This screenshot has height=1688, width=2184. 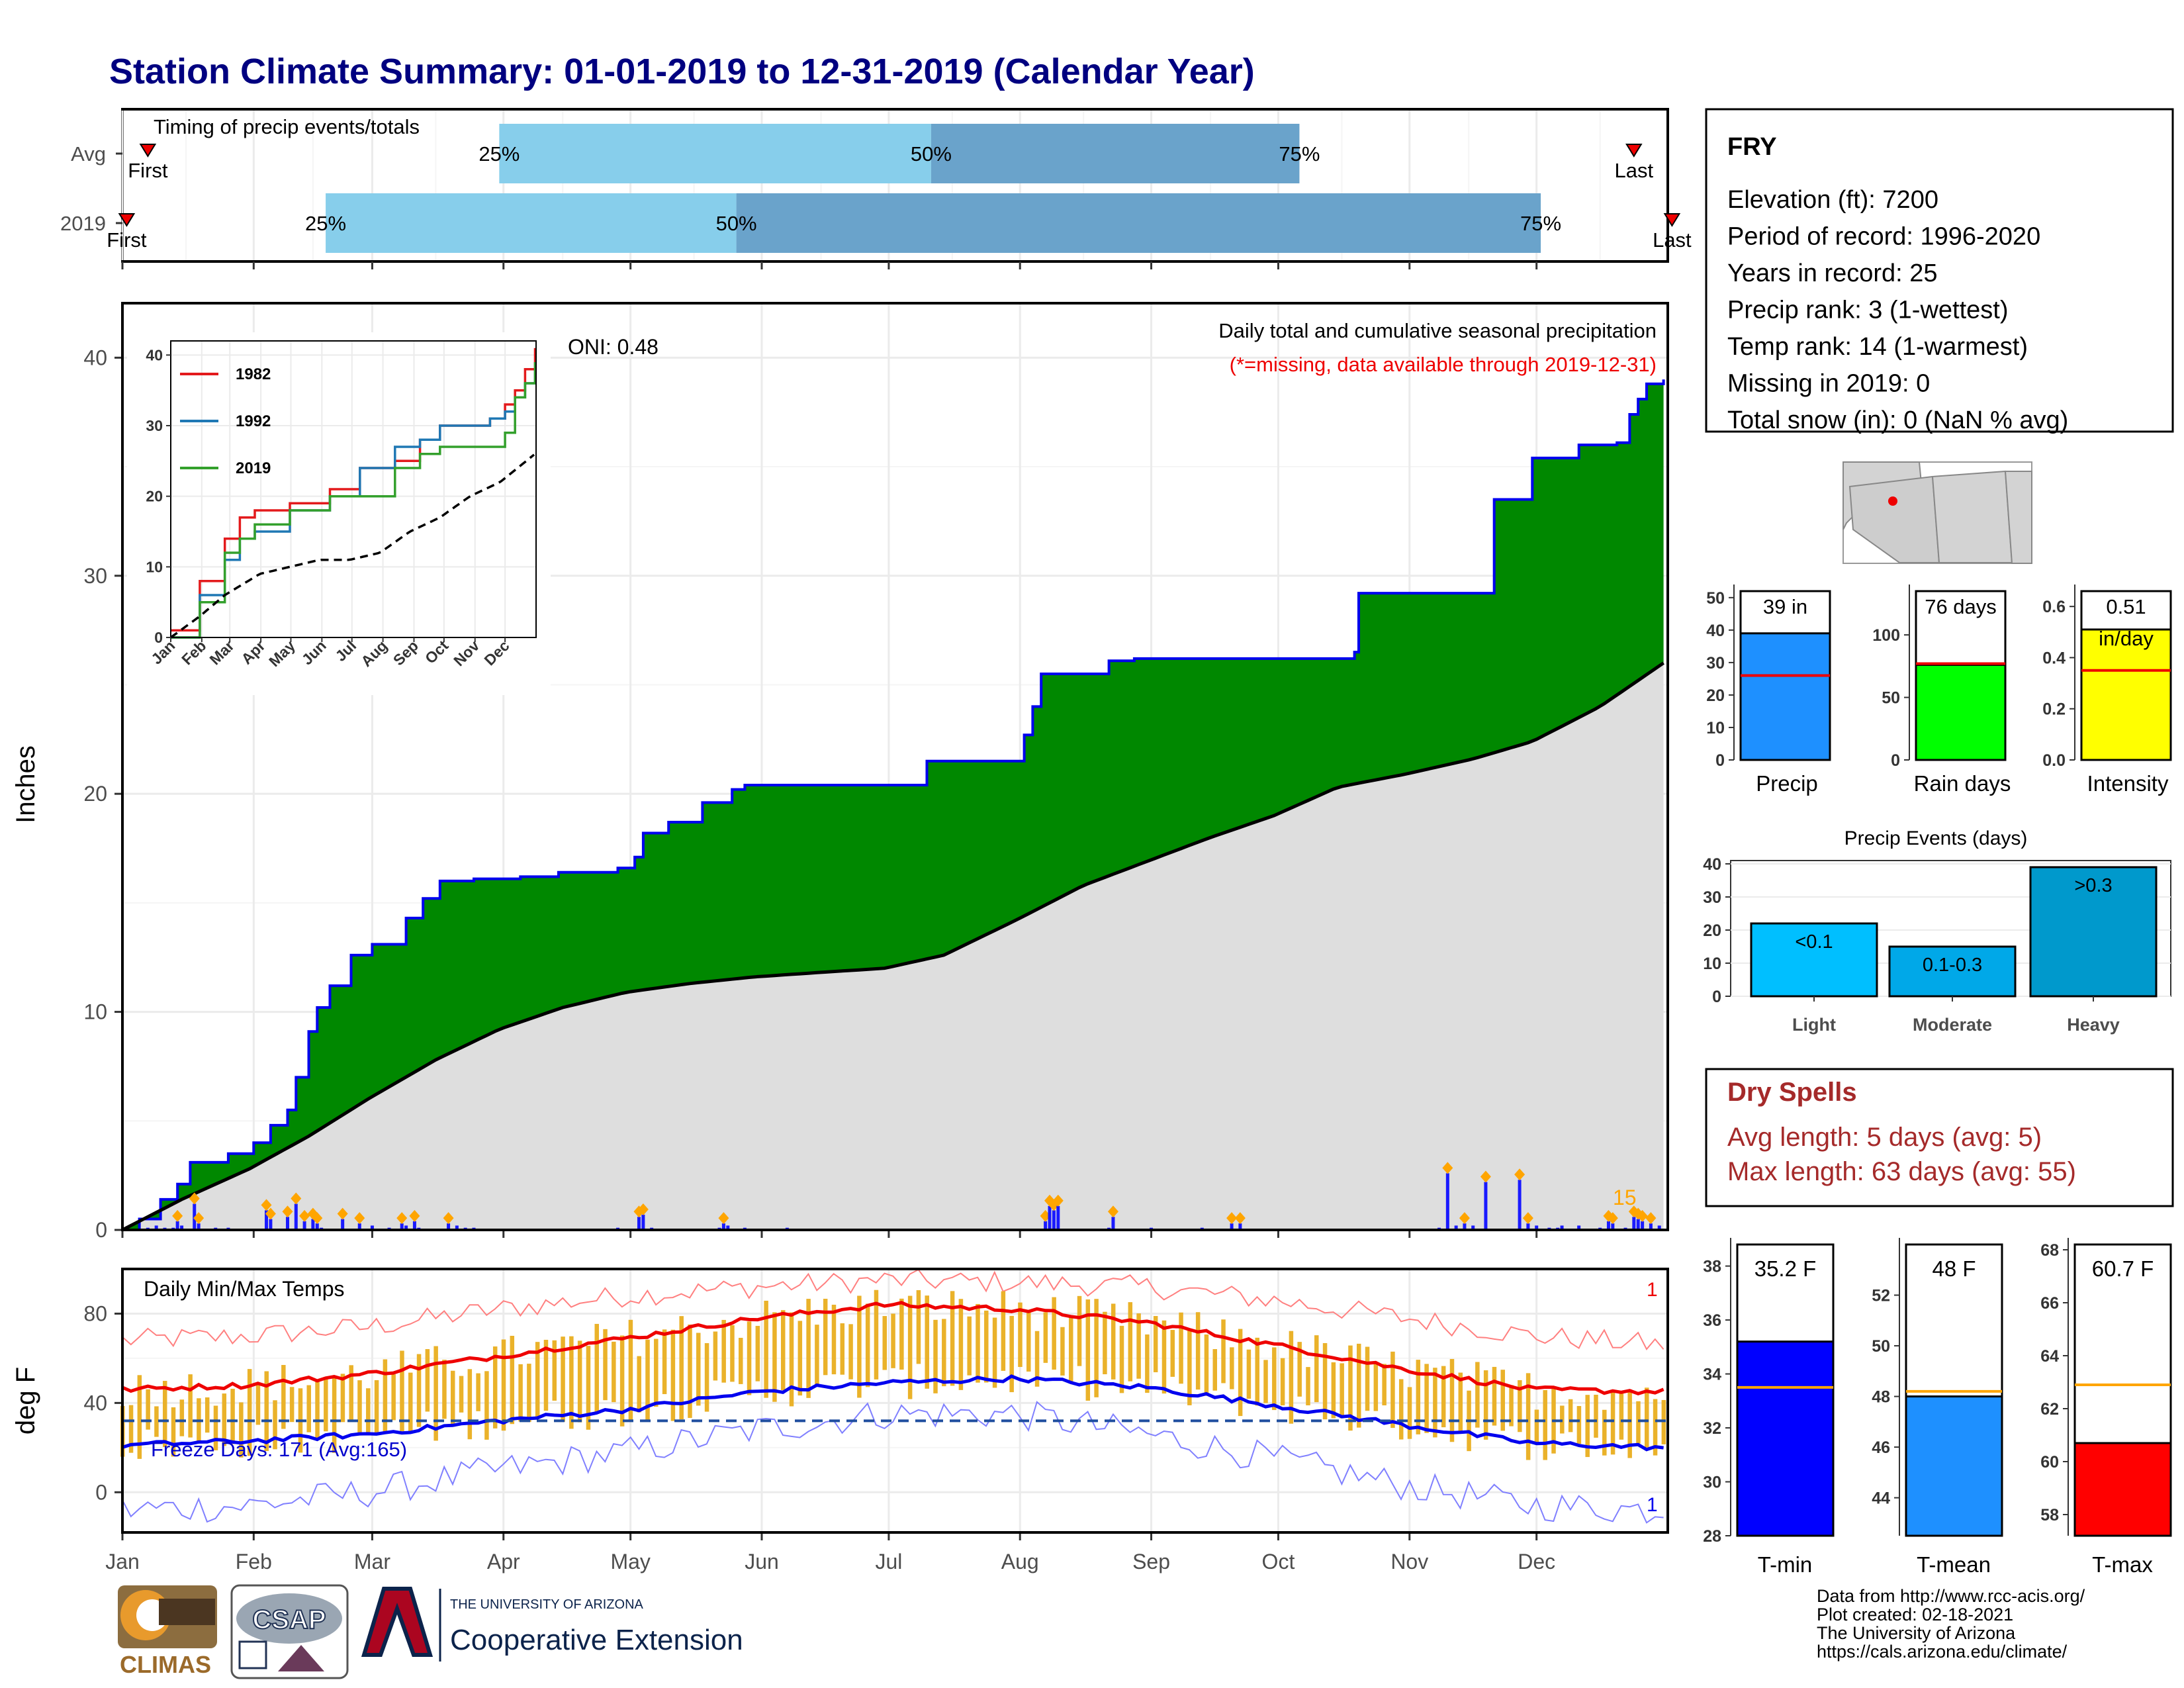 I want to click on precip-ytick-label: 20, so click(x=95, y=794).